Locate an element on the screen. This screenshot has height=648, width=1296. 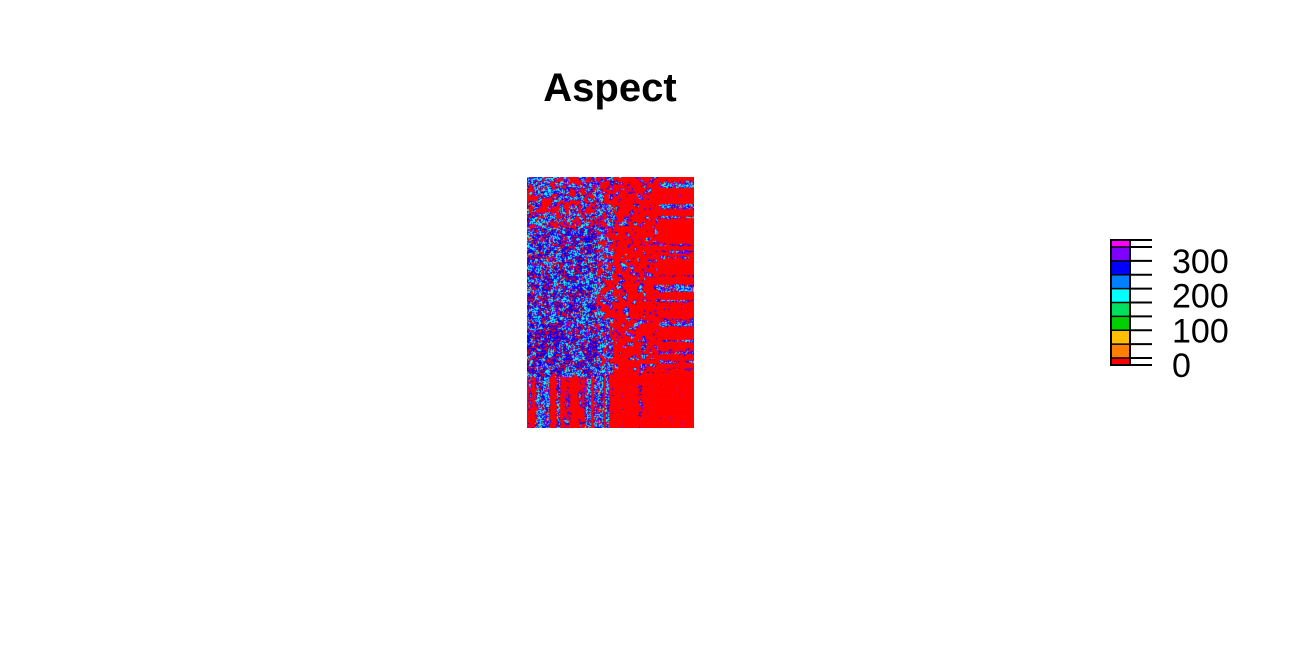
legend-tick-label: 0 is located at coordinates (1181, 366).